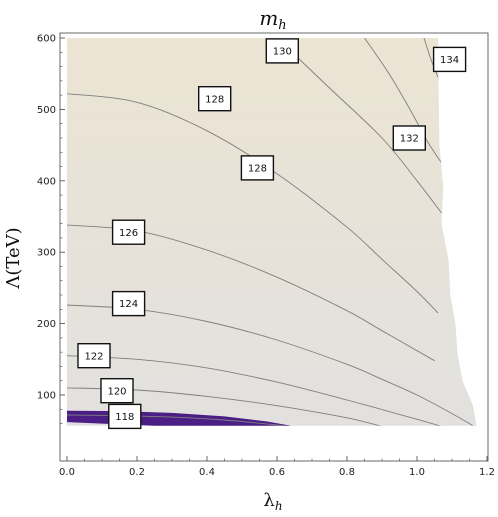  I want to click on contour-label-122: 122, so click(94, 356).